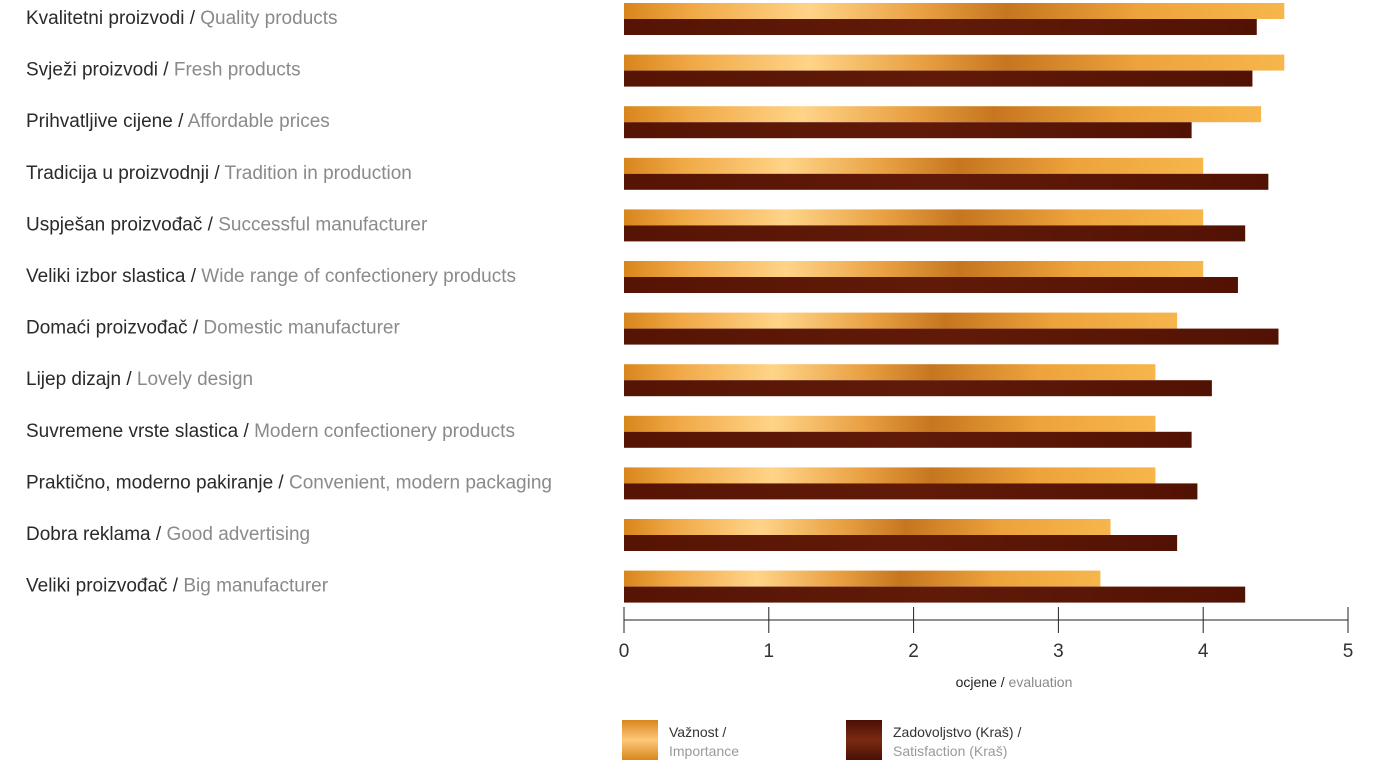  I want to click on legend-label-en-text: Satisfaction (Kraš), so click(950, 751).